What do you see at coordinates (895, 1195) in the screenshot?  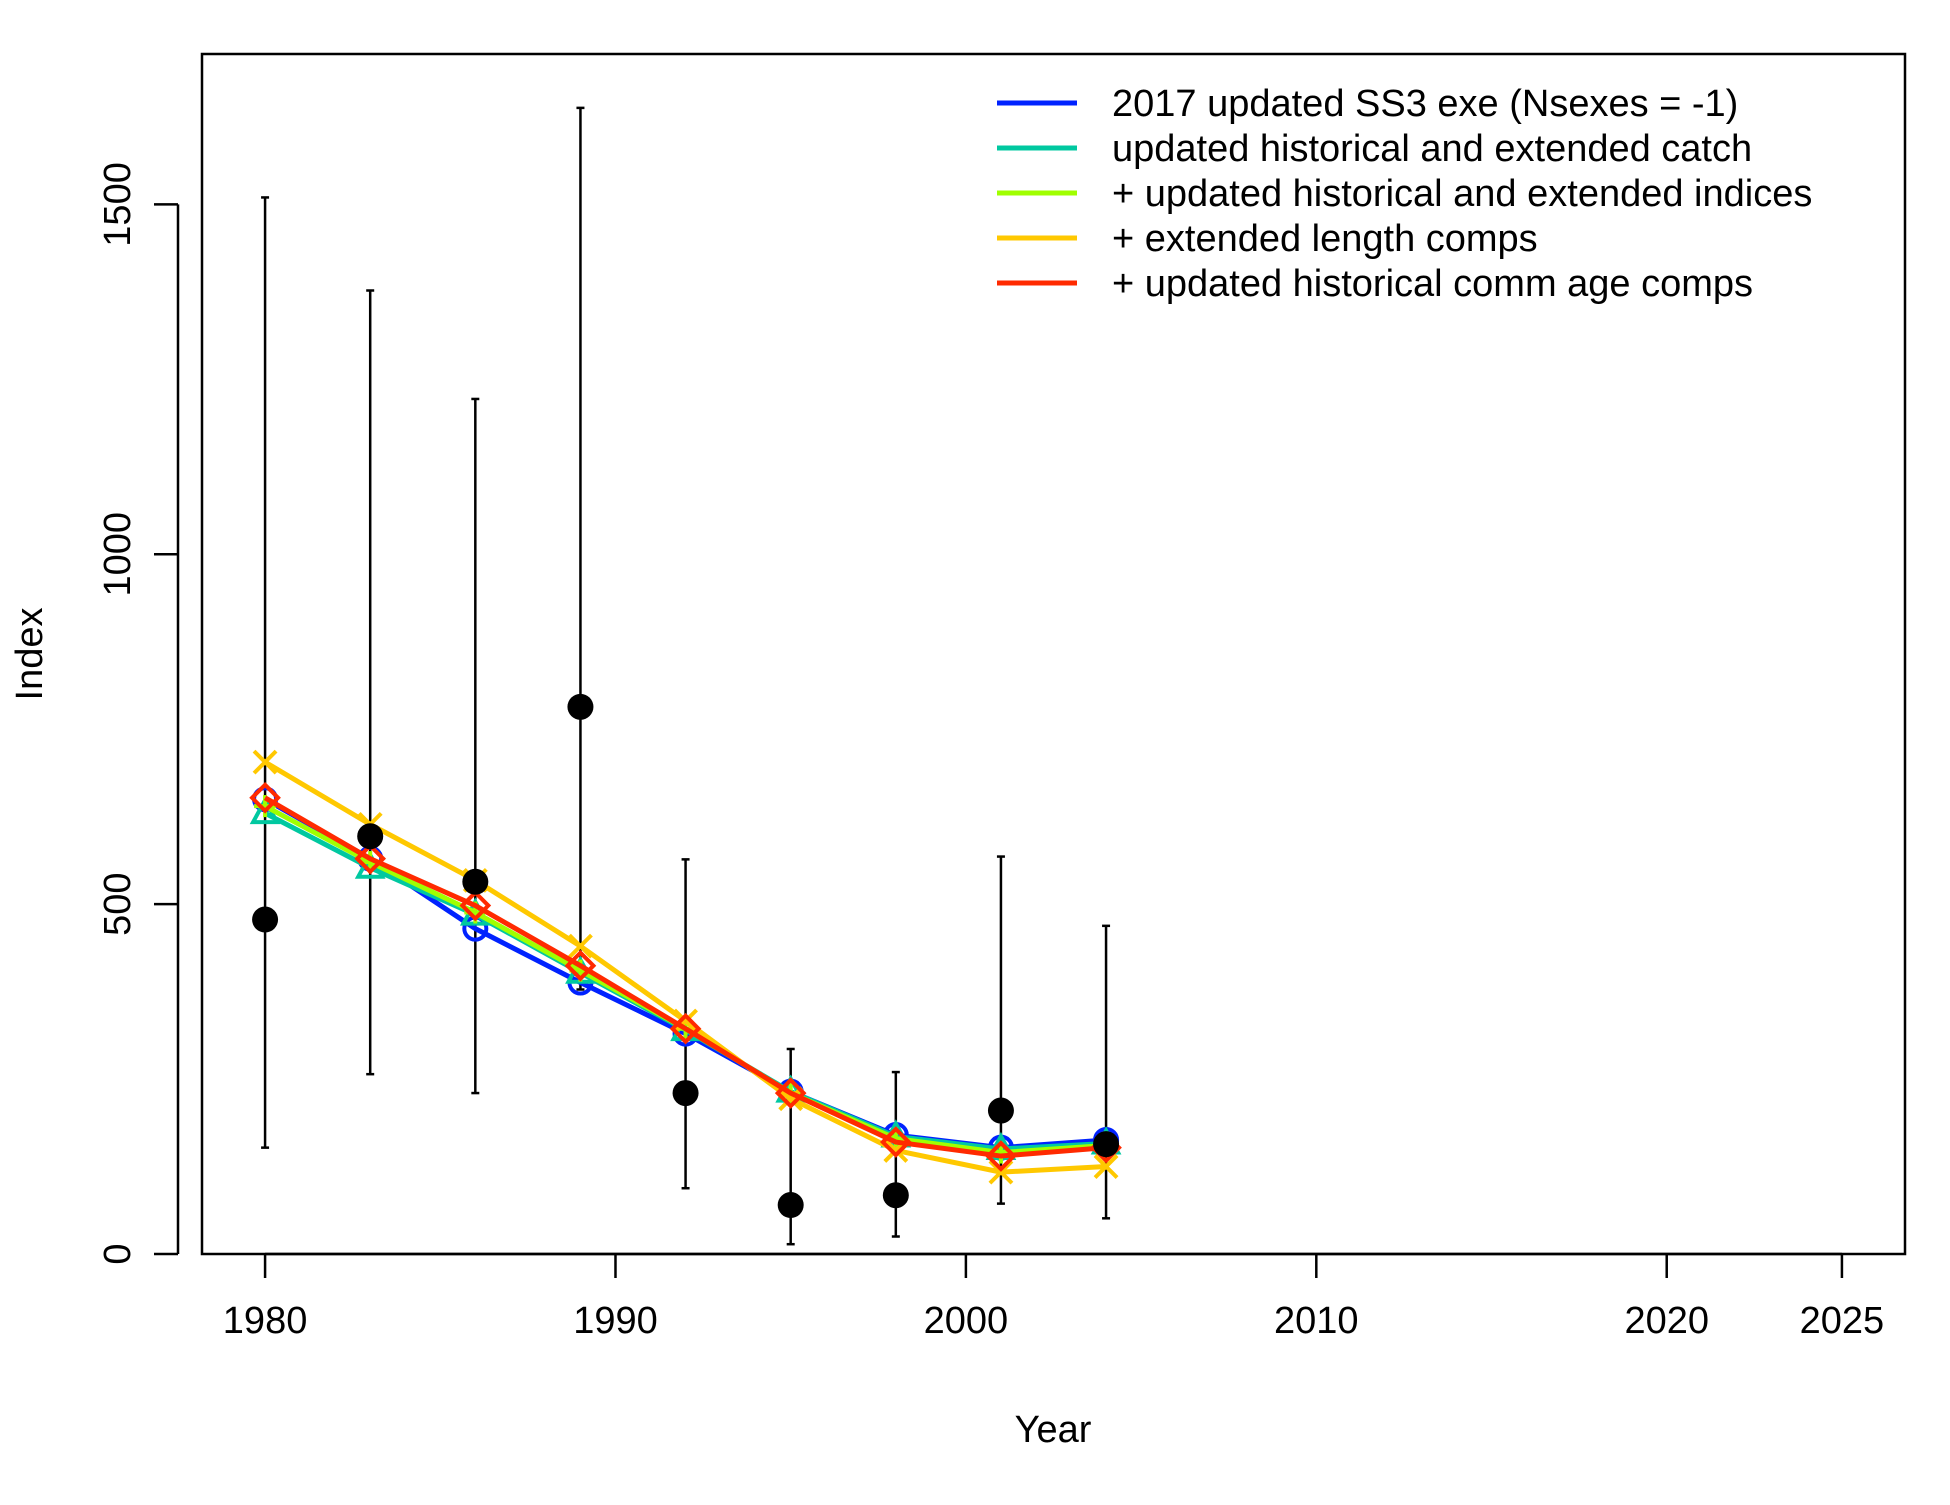 I see `observed-point-1998` at bounding box center [895, 1195].